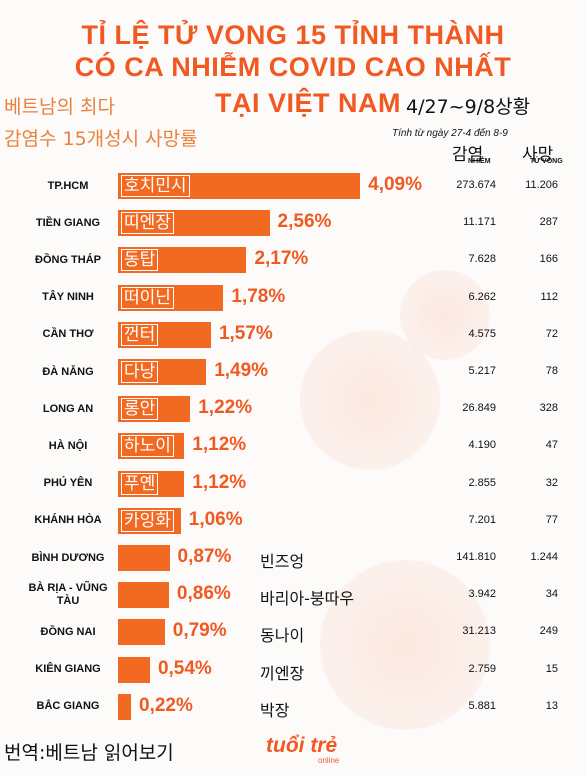 This screenshot has height=776, width=586. What do you see at coordinates (468, 107) in the screenshot?
I see `korean-title: 4/27~9/8상황` at bounding box center [468, 107].